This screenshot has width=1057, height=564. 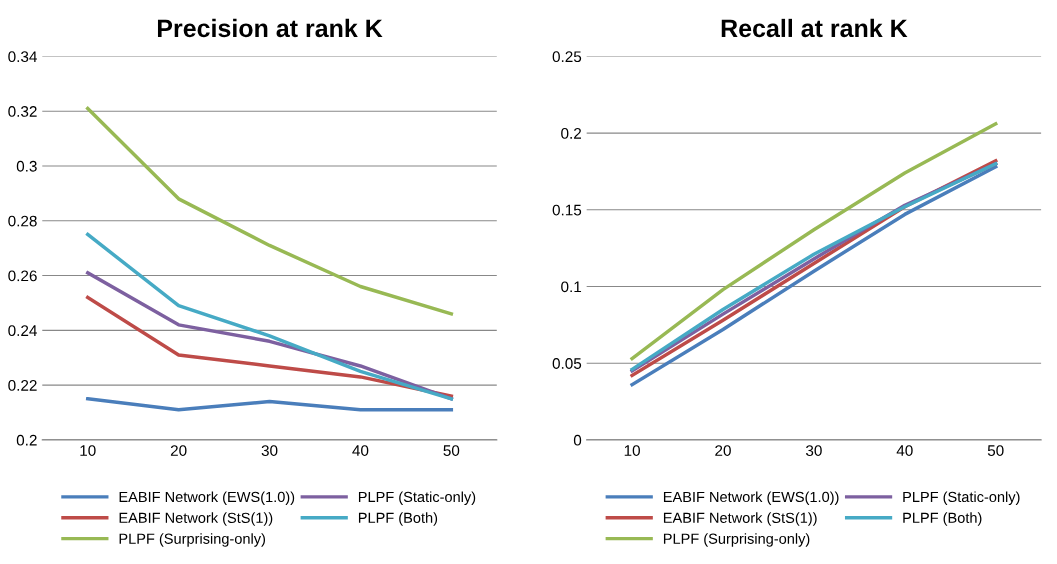 I want to click on chart-title: Recall at rank K, so click(x=814, y=28).